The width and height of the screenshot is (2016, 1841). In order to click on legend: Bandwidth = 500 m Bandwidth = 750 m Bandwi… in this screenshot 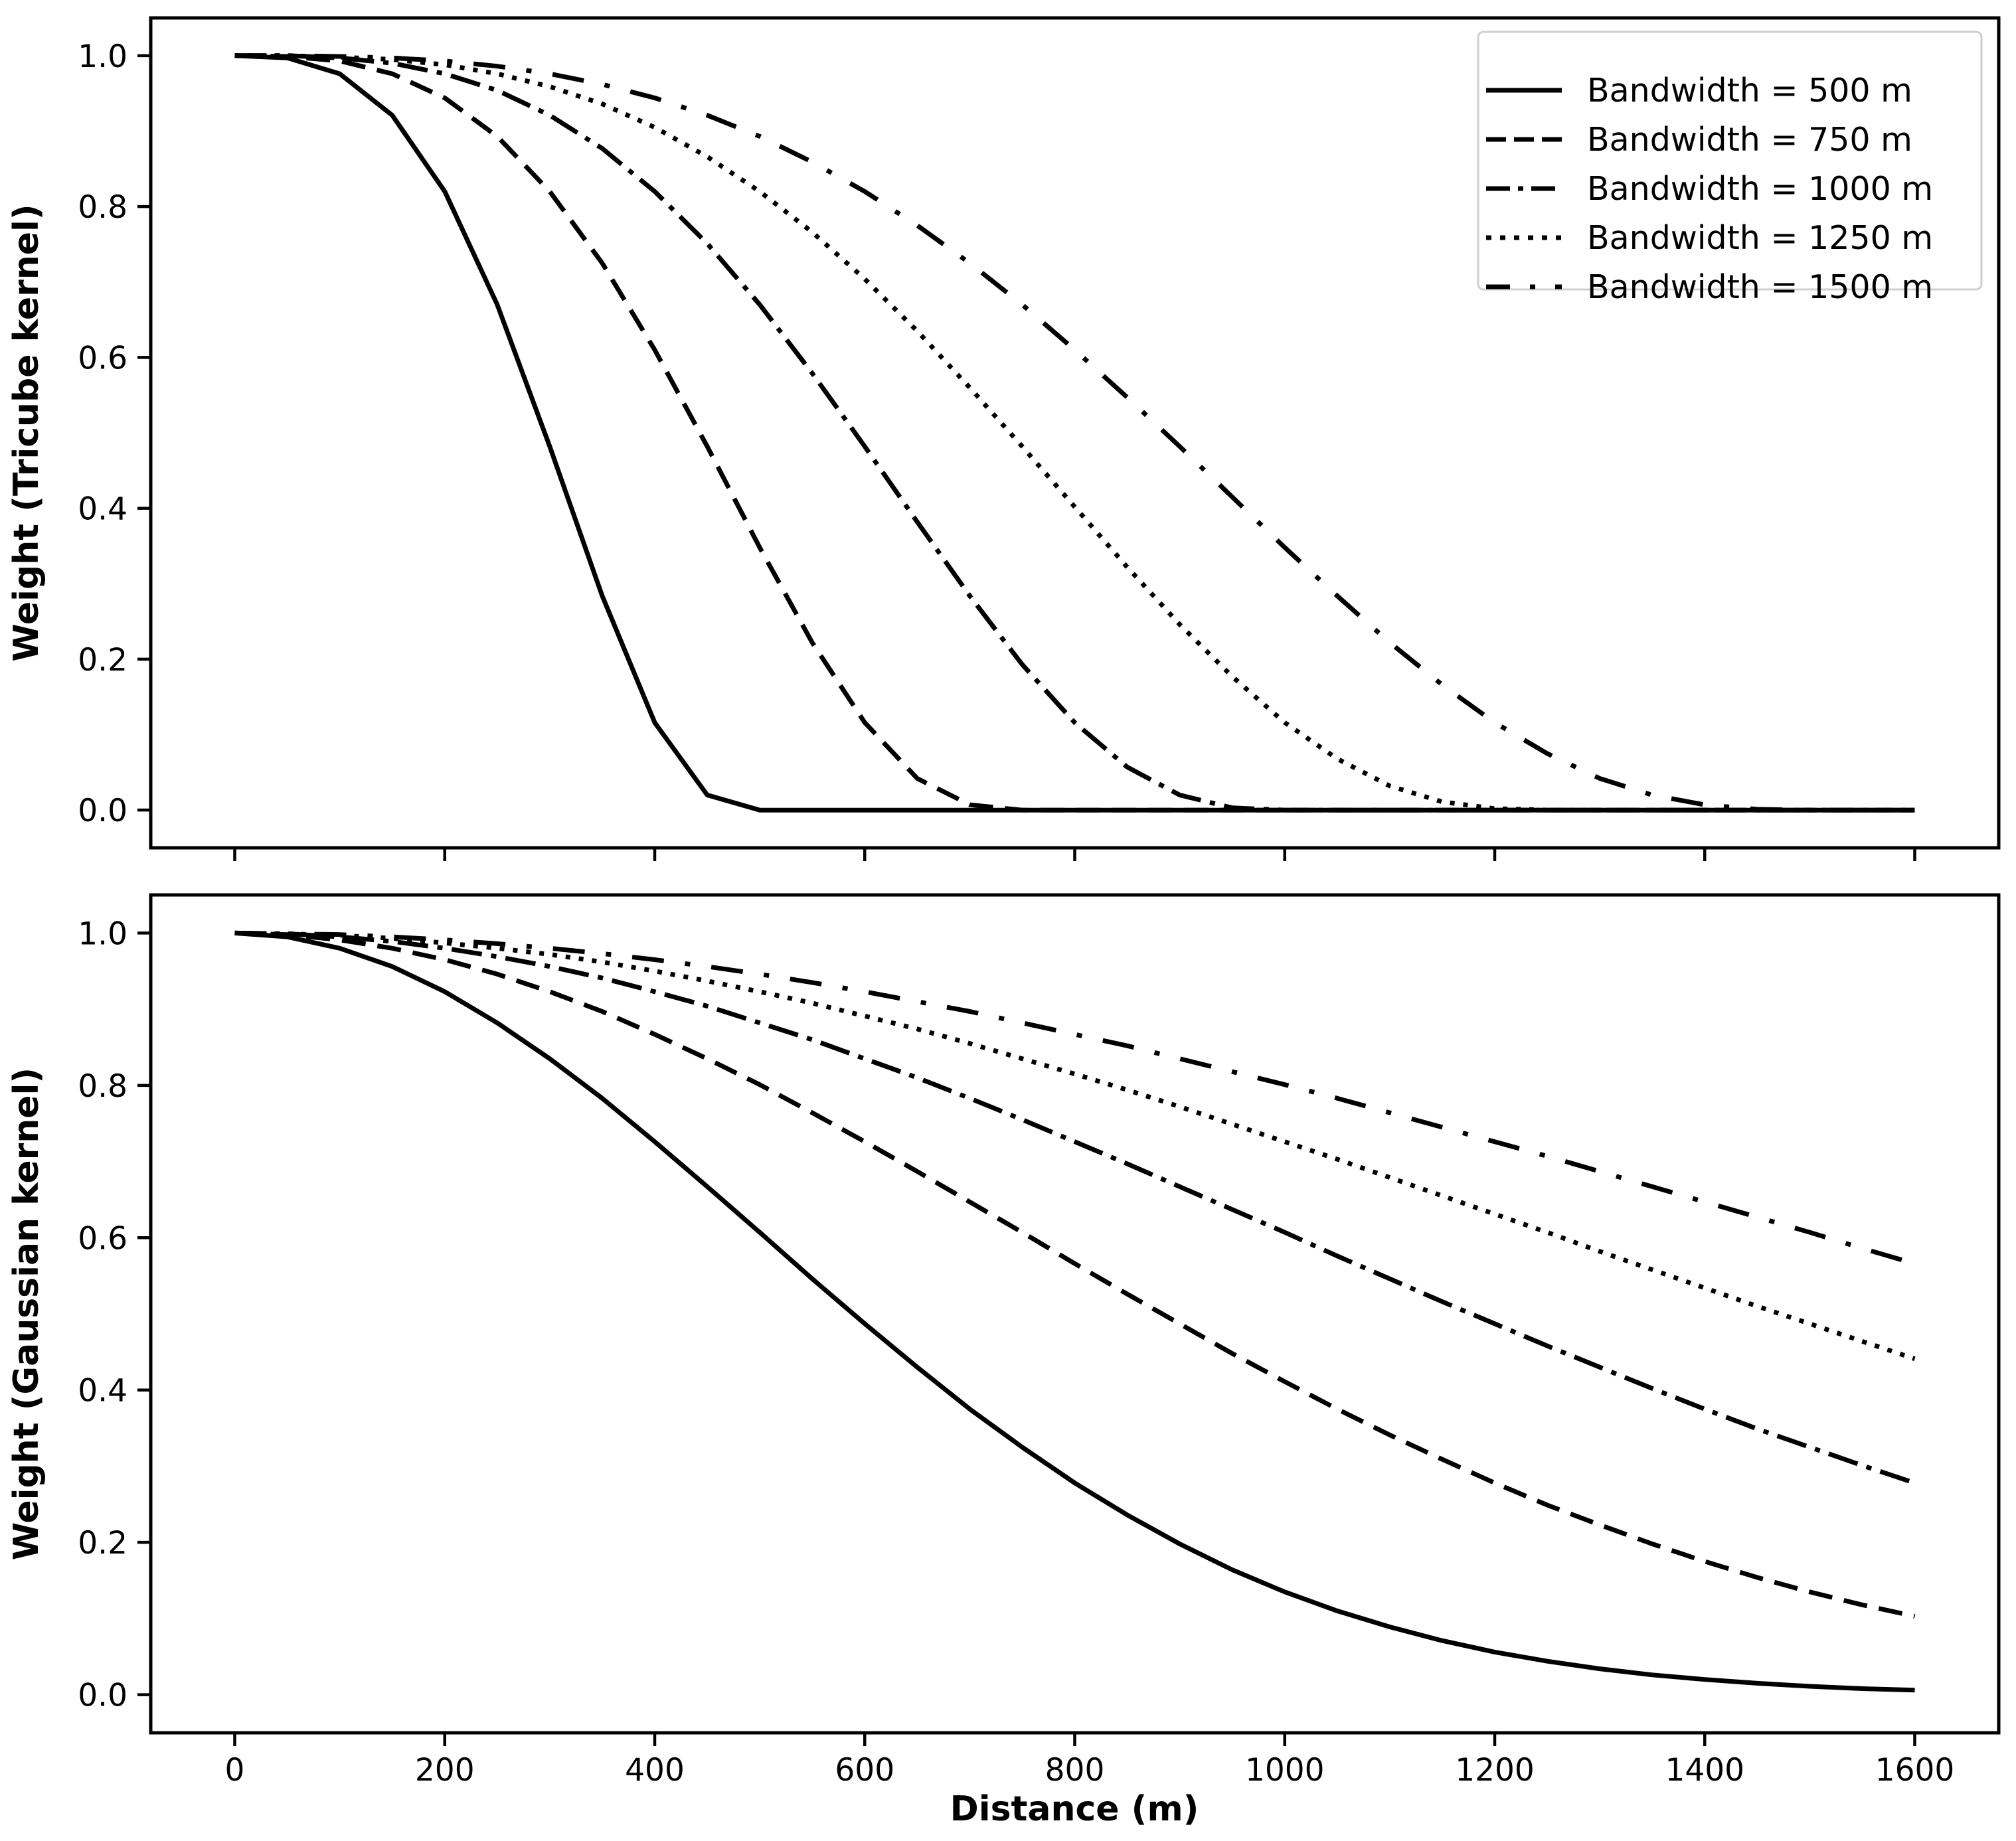, I will do `click(1730, 168)`.